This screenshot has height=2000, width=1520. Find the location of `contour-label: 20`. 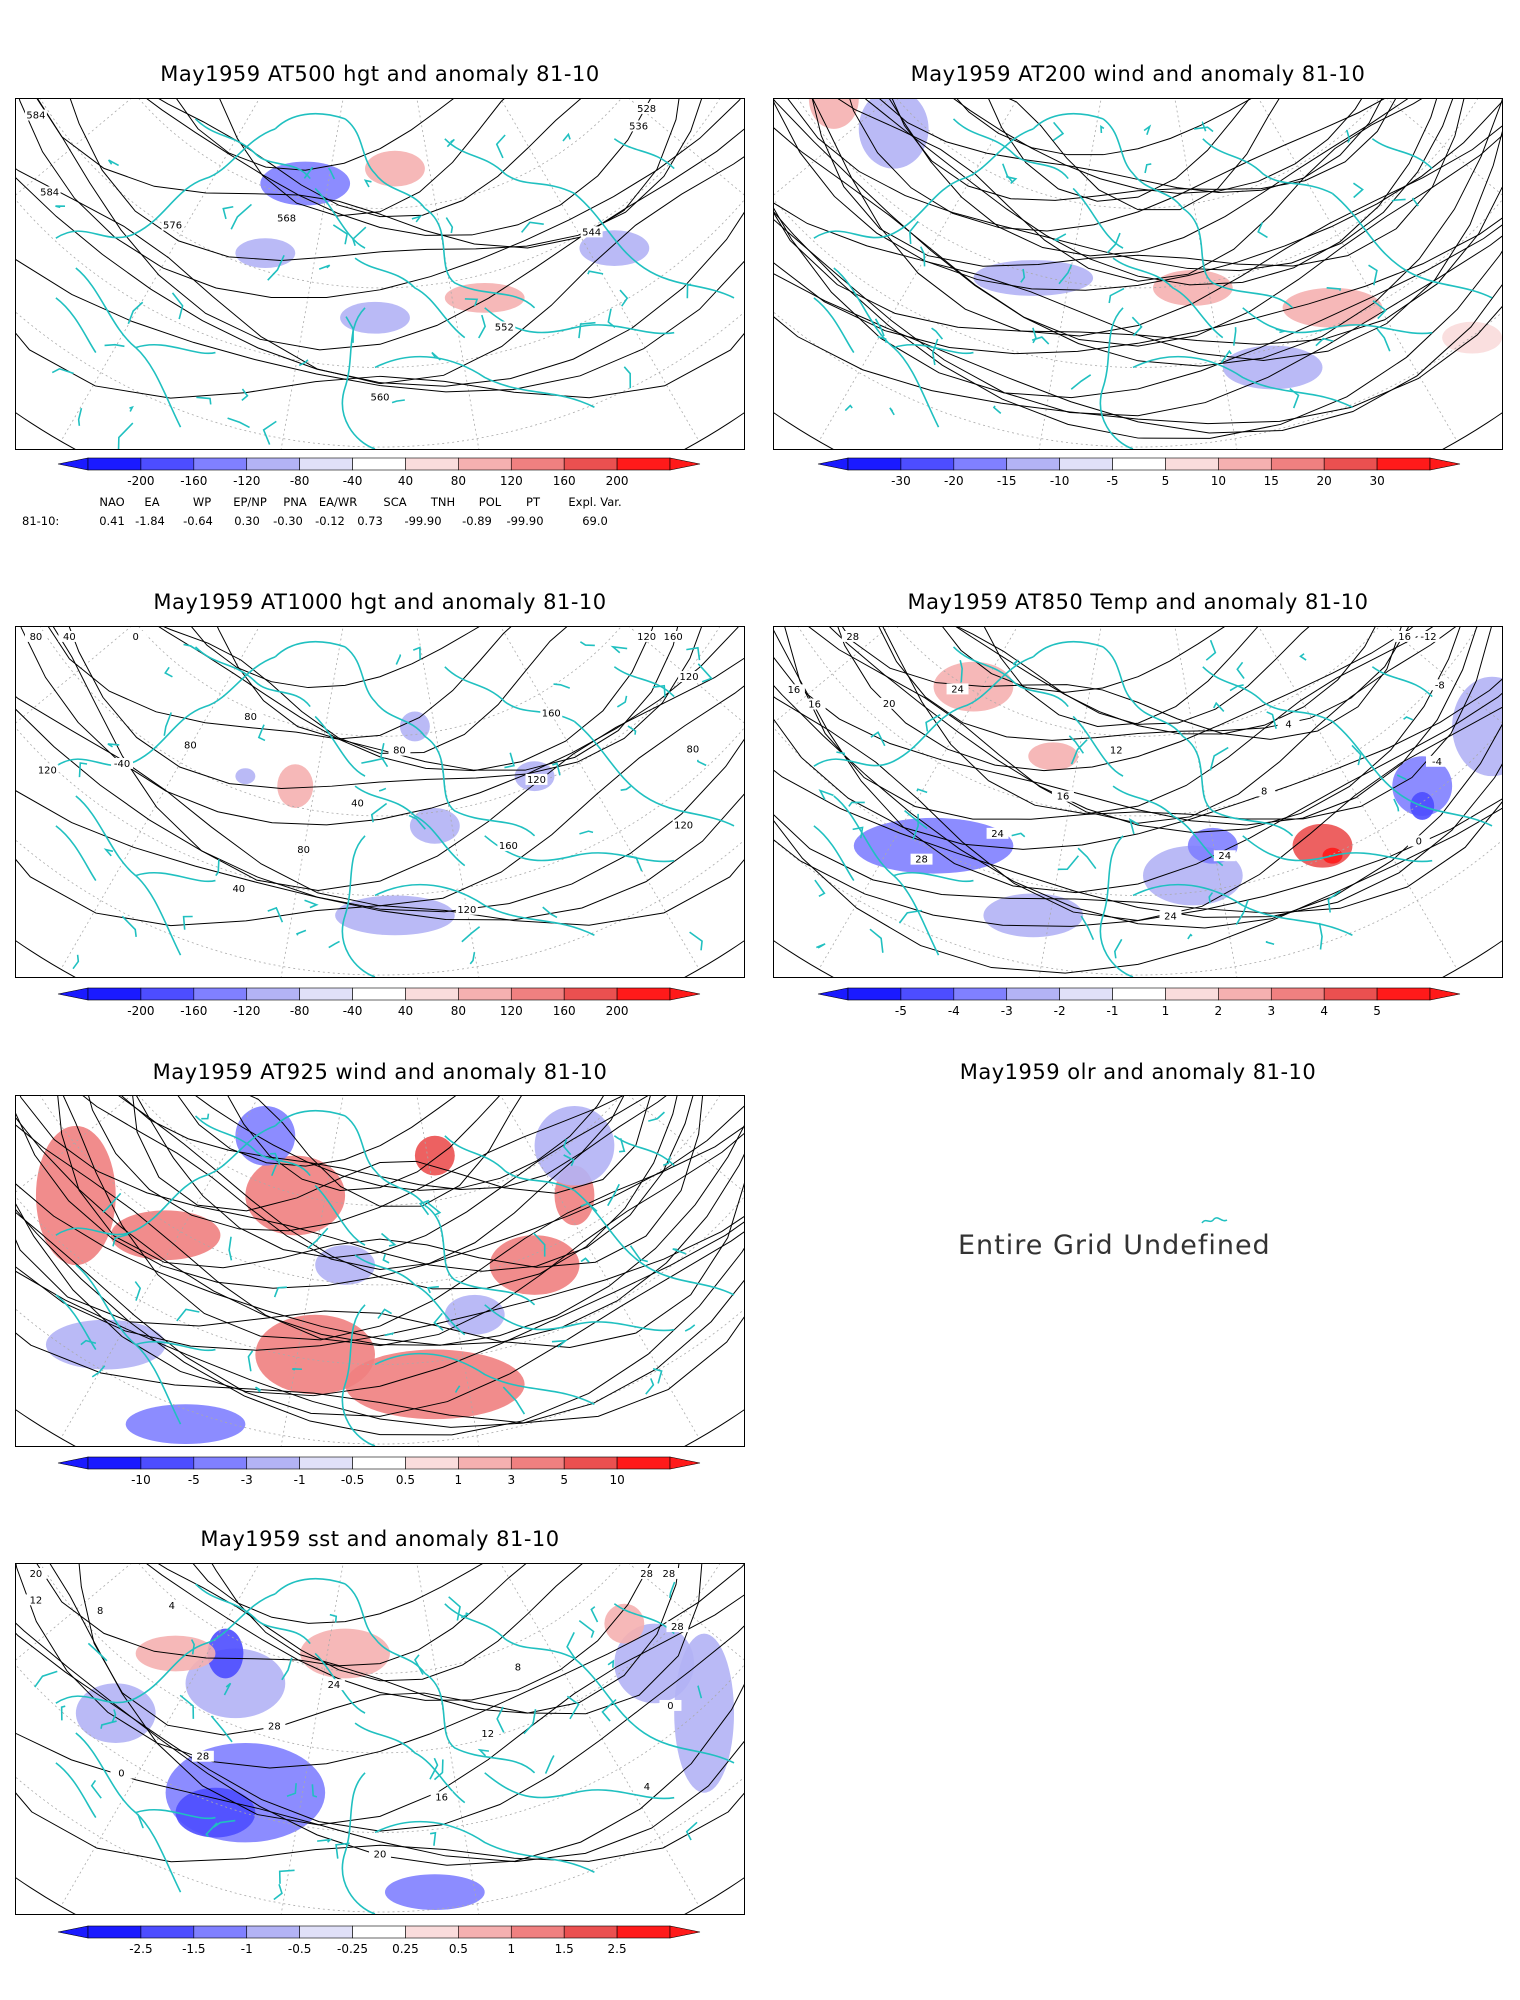

contour-label: 20 is located at coordinates (380, 1854).